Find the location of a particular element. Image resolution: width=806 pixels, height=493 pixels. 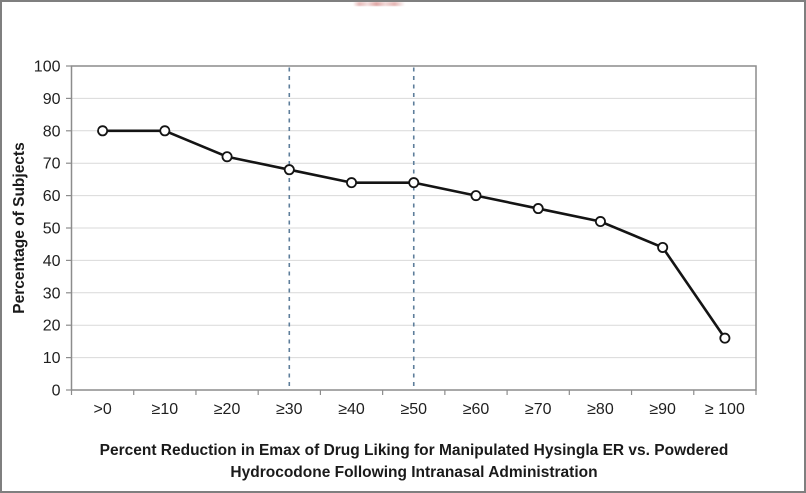

y-tick-label: 20 is located at coordinates (52, 326).